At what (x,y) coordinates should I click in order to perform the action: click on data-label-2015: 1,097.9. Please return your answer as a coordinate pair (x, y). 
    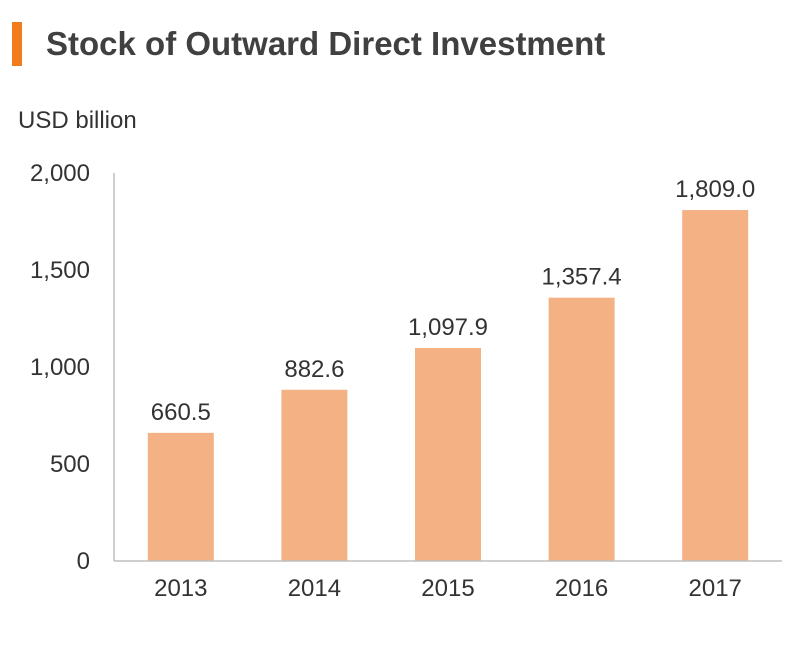
    Looking at the image, I should click on (448, 327).